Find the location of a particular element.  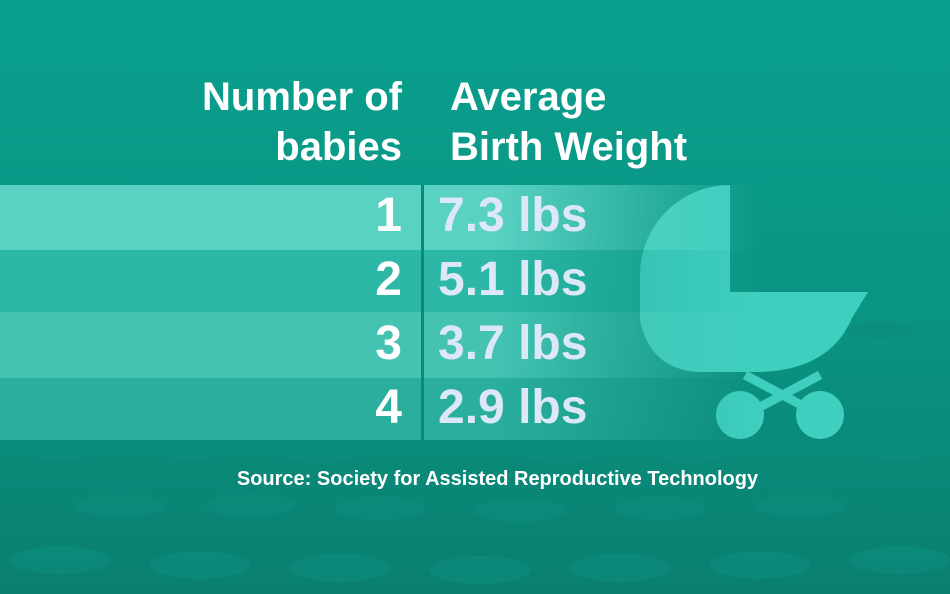

baby-count: 4 is located at coordinates (388, 407).